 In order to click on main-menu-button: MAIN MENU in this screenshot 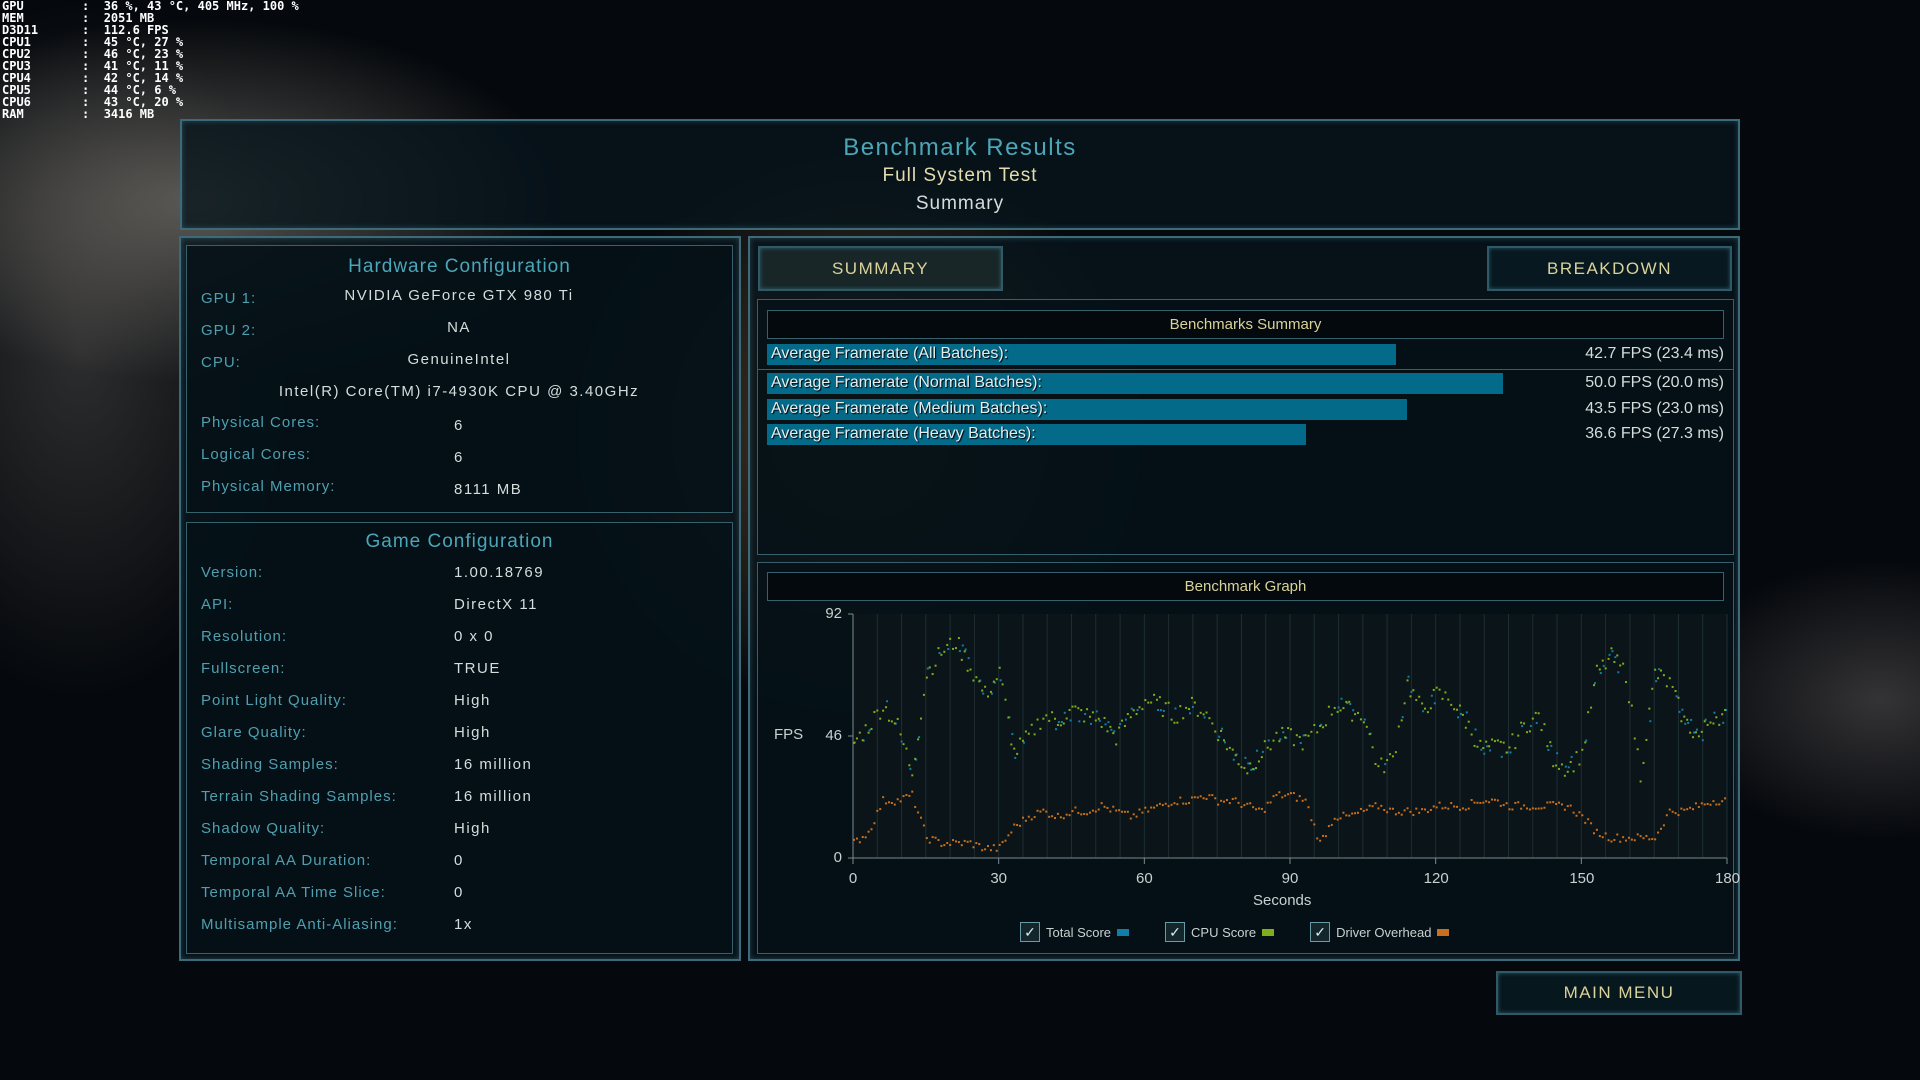, I will do `click(1619, 993)`.